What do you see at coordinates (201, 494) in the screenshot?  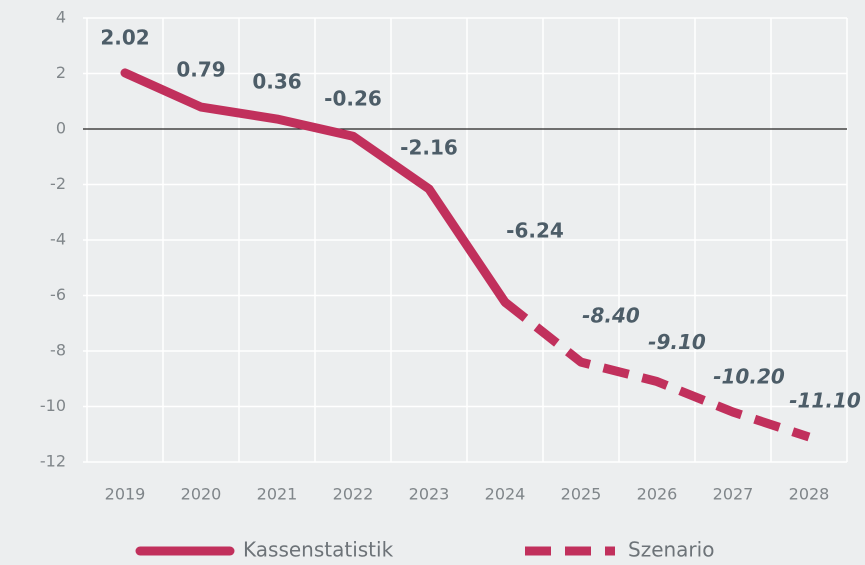 I see `x-tick-label: 2020` at bounding box center [201, 494].